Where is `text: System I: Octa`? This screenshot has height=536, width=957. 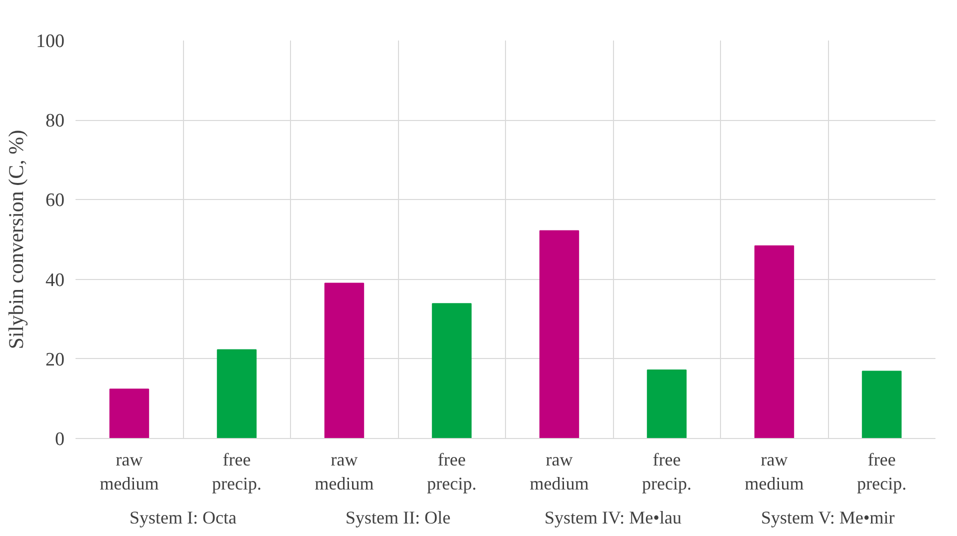
text: System I: Octa is located at coordinates (183, 518).